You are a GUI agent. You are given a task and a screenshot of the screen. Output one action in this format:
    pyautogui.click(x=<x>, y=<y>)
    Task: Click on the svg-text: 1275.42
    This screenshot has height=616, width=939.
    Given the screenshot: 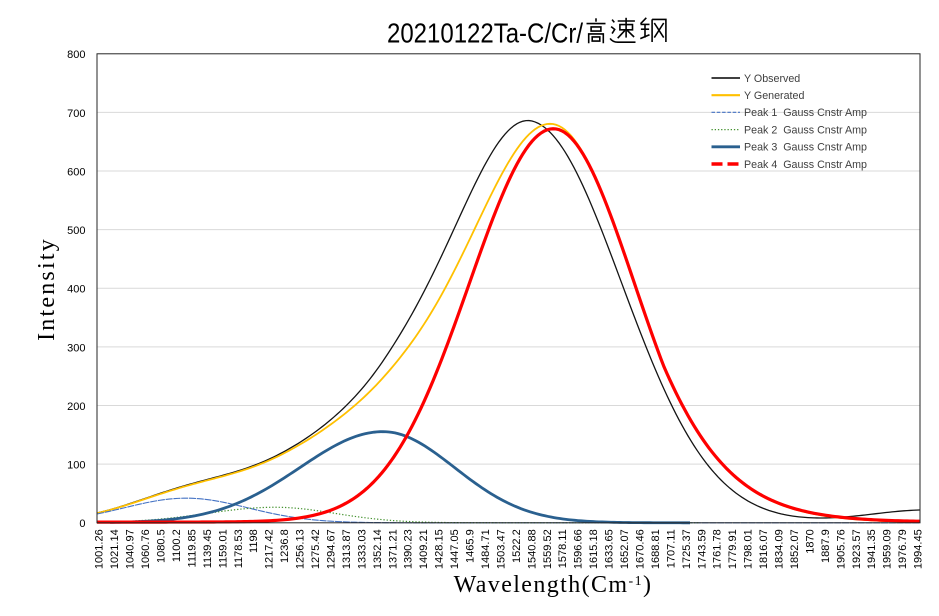 What is the action you would take?
    pyautogui.click(x=316, y=549)
    